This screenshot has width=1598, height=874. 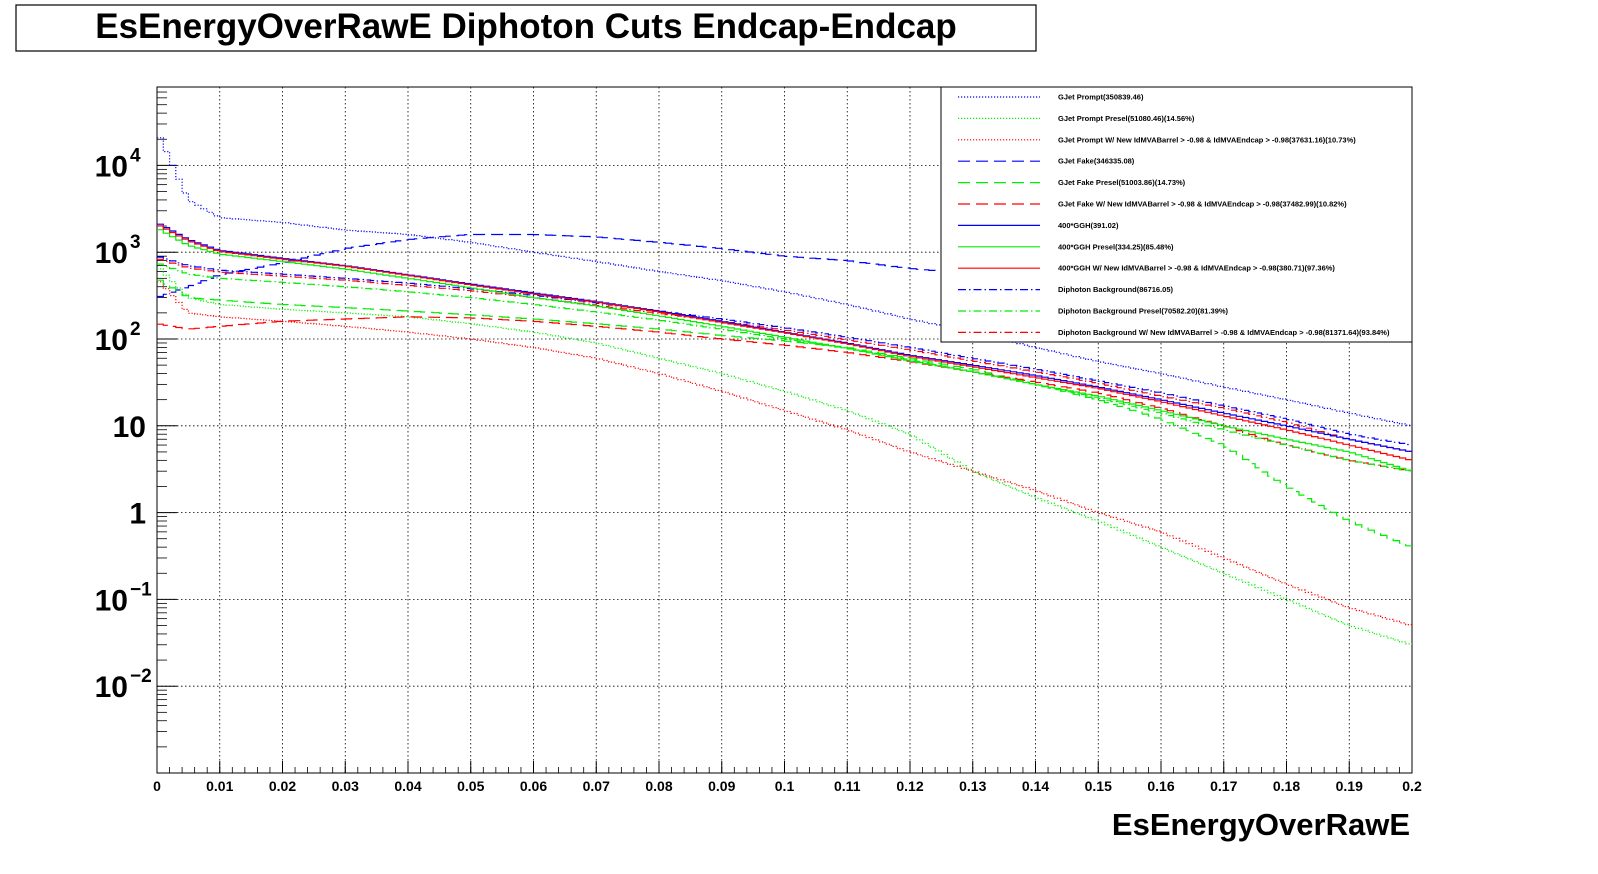 I want to click on x-tick-label: 0.08, so click(x=658, y=786).